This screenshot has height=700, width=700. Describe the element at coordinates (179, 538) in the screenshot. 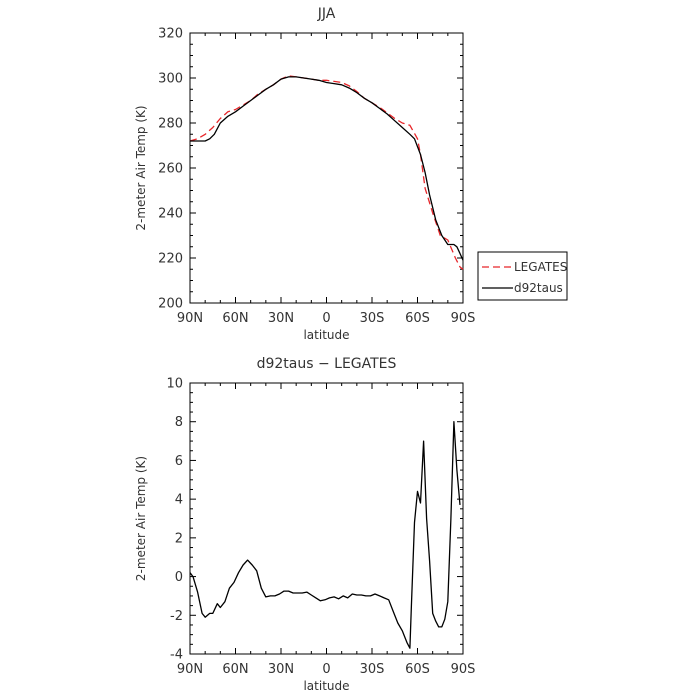

I see `y-tick-label: 2` at that location.